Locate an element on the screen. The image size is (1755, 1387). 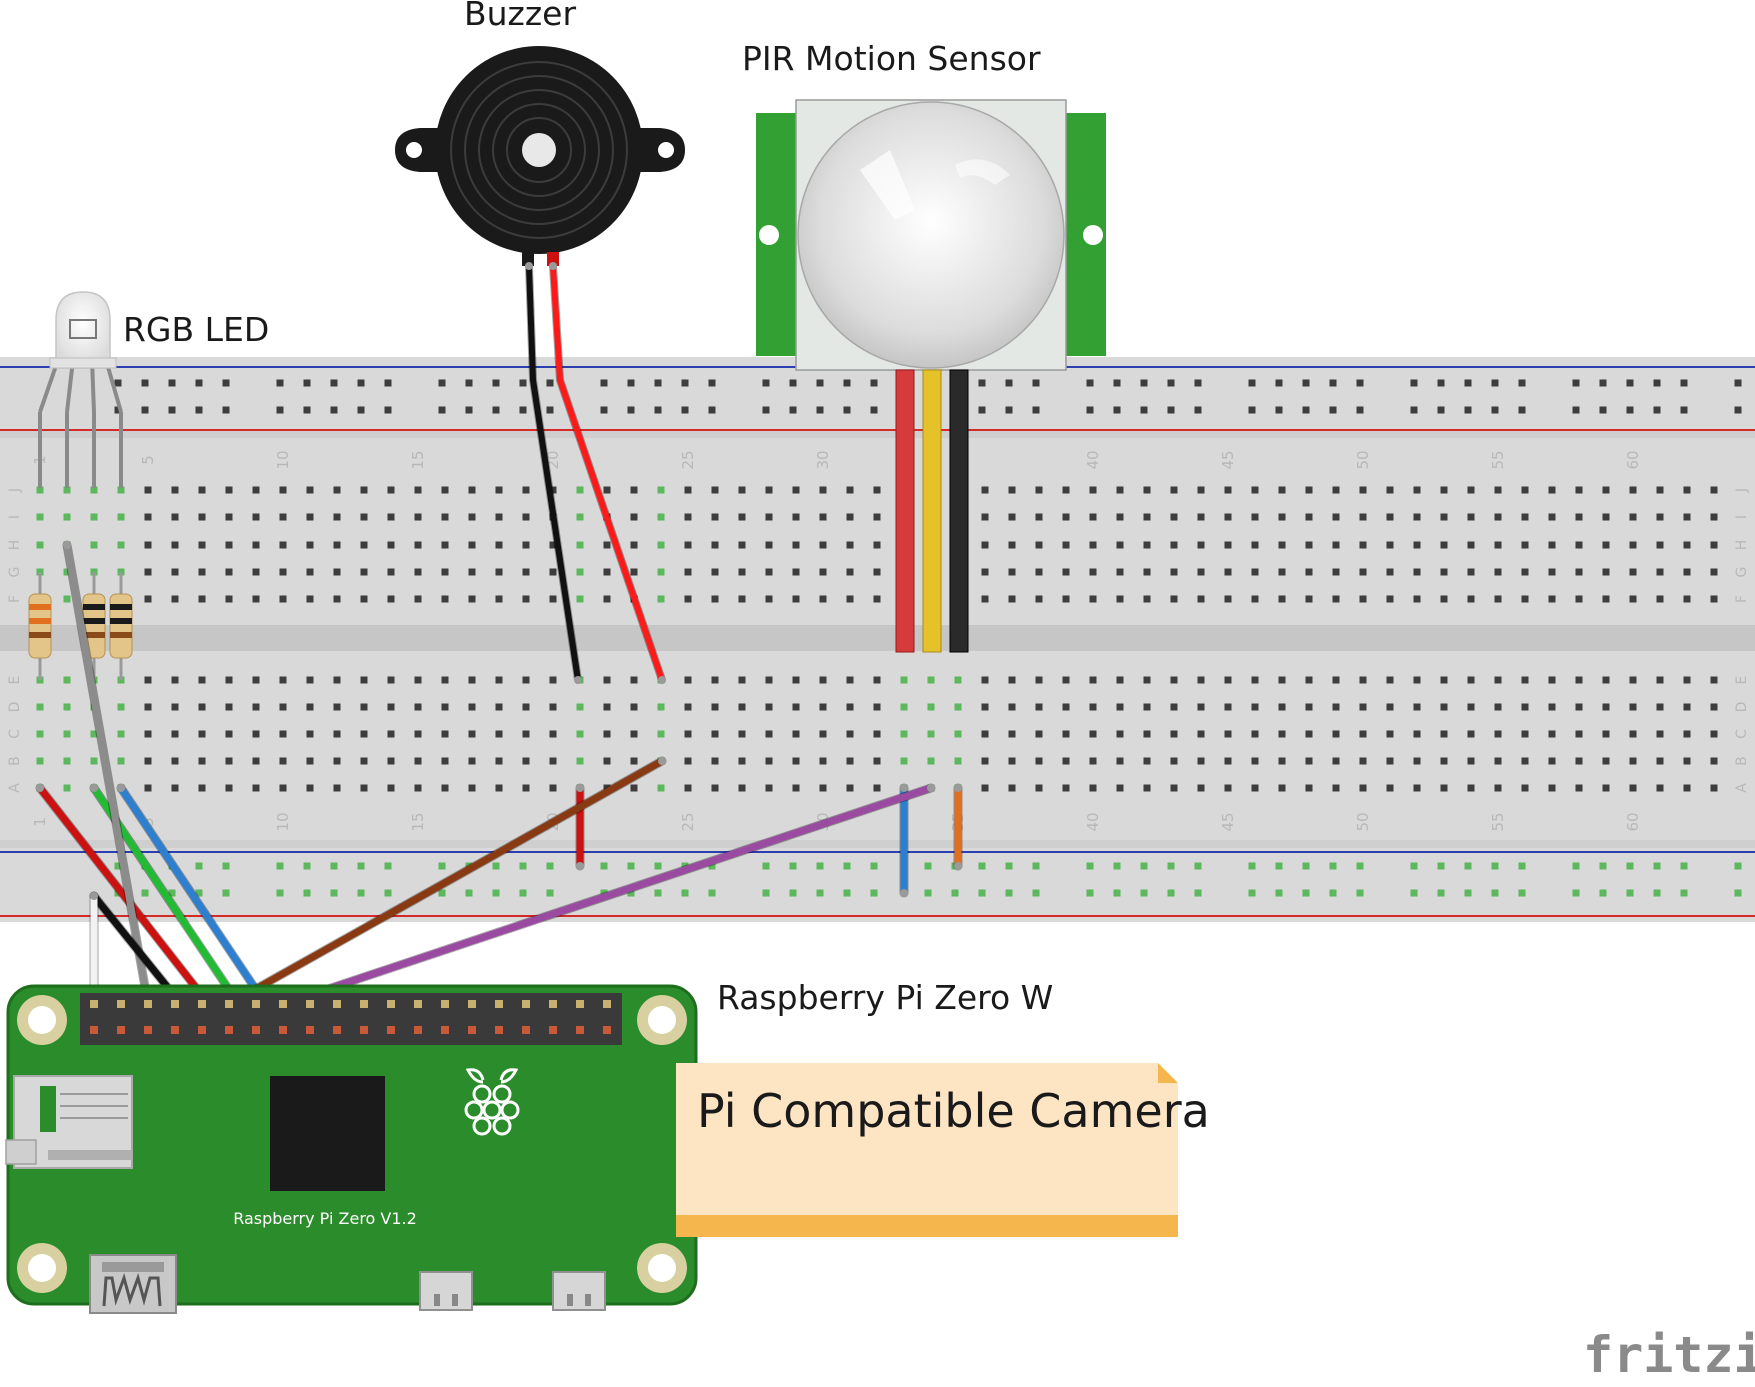
note-text: Pi Compatible Camera is located at coordinates (953, 1111).